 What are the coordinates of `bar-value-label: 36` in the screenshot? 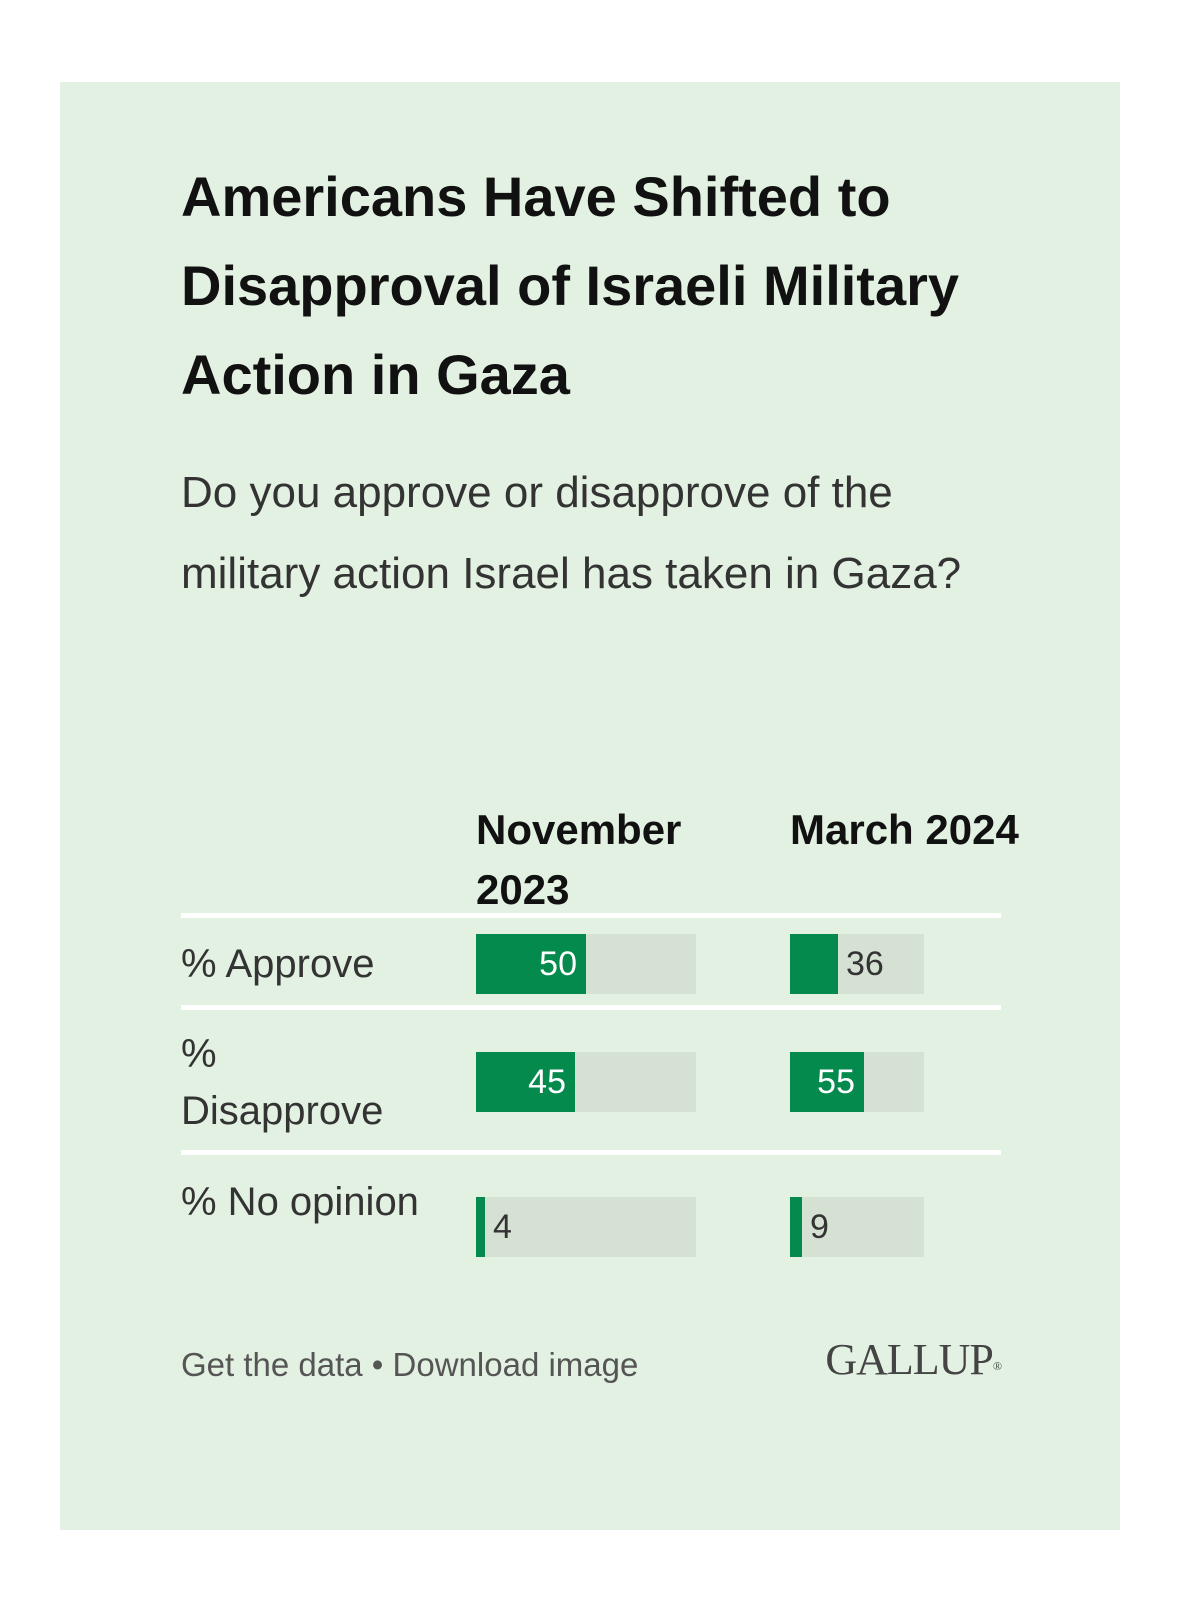 It's located at (865, 964).